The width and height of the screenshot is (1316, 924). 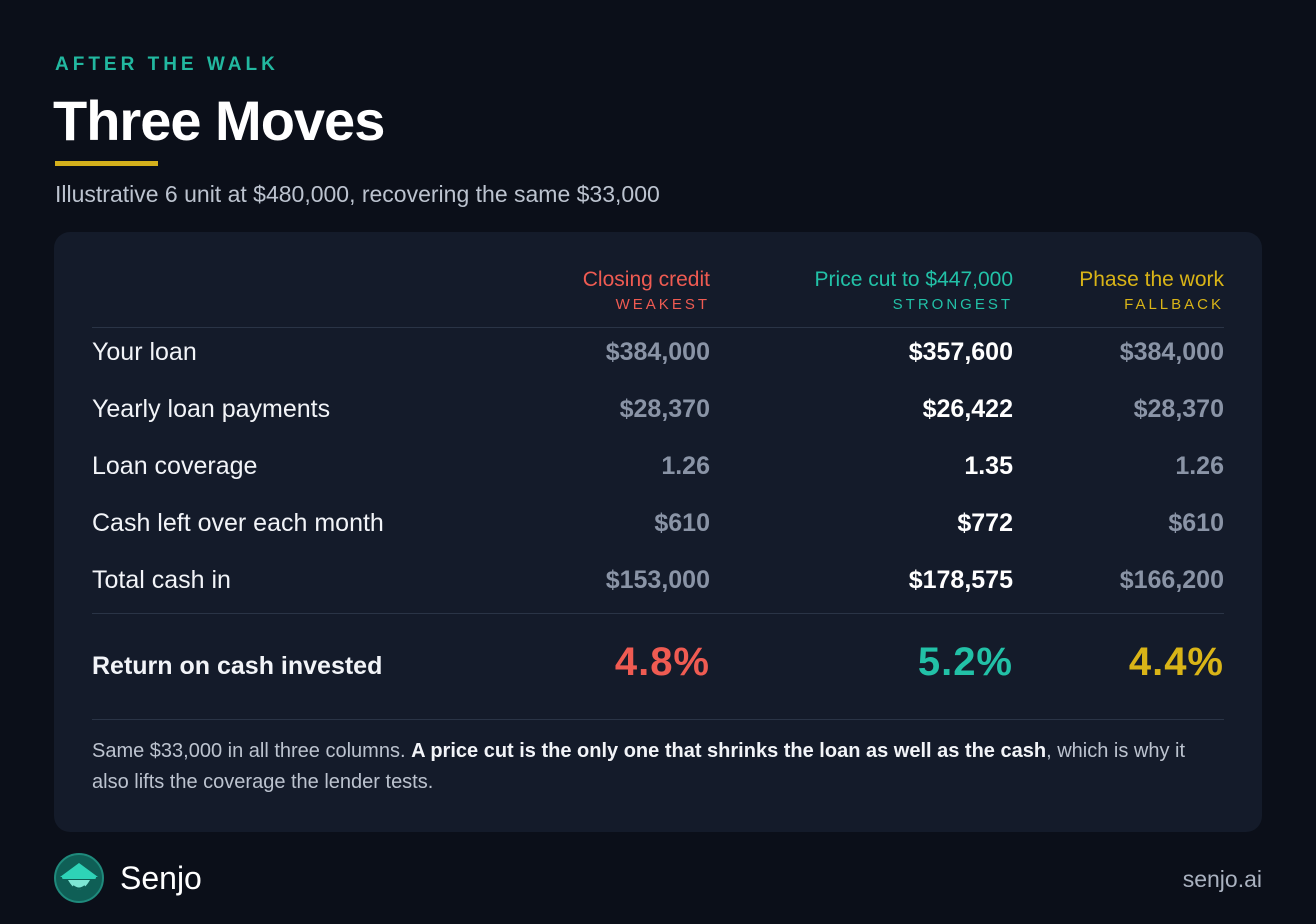 I want to click on value-price-cut: $772, so click(x=985, y=523).